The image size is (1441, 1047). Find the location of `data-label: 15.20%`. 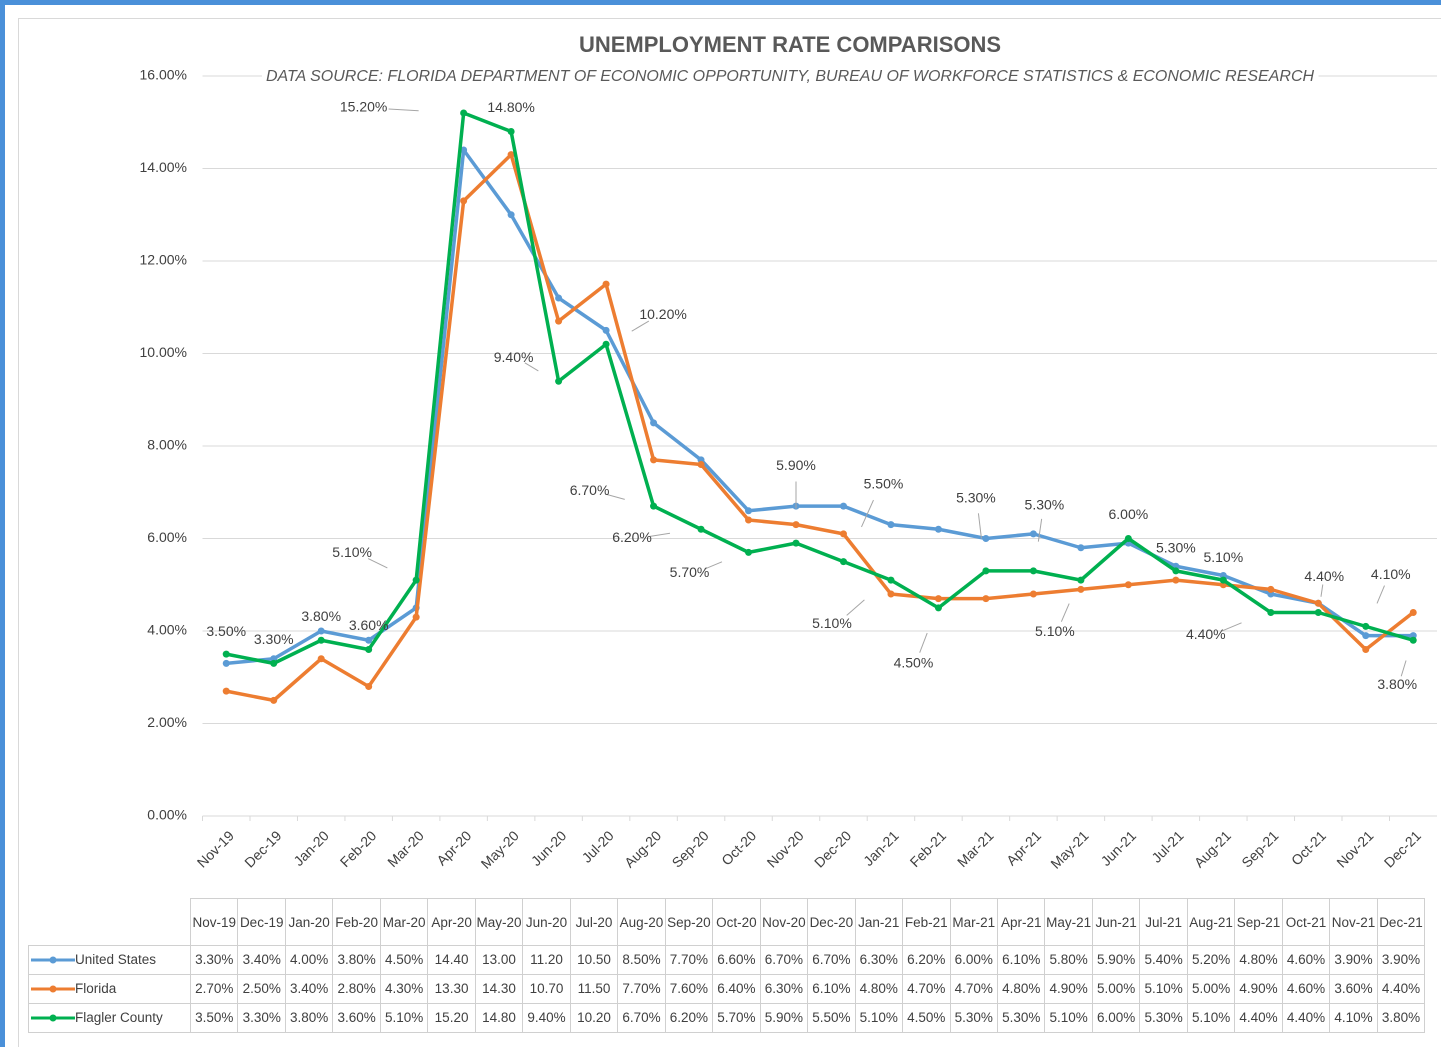

data-label: 15.20% is located at coordinates (363, 107).